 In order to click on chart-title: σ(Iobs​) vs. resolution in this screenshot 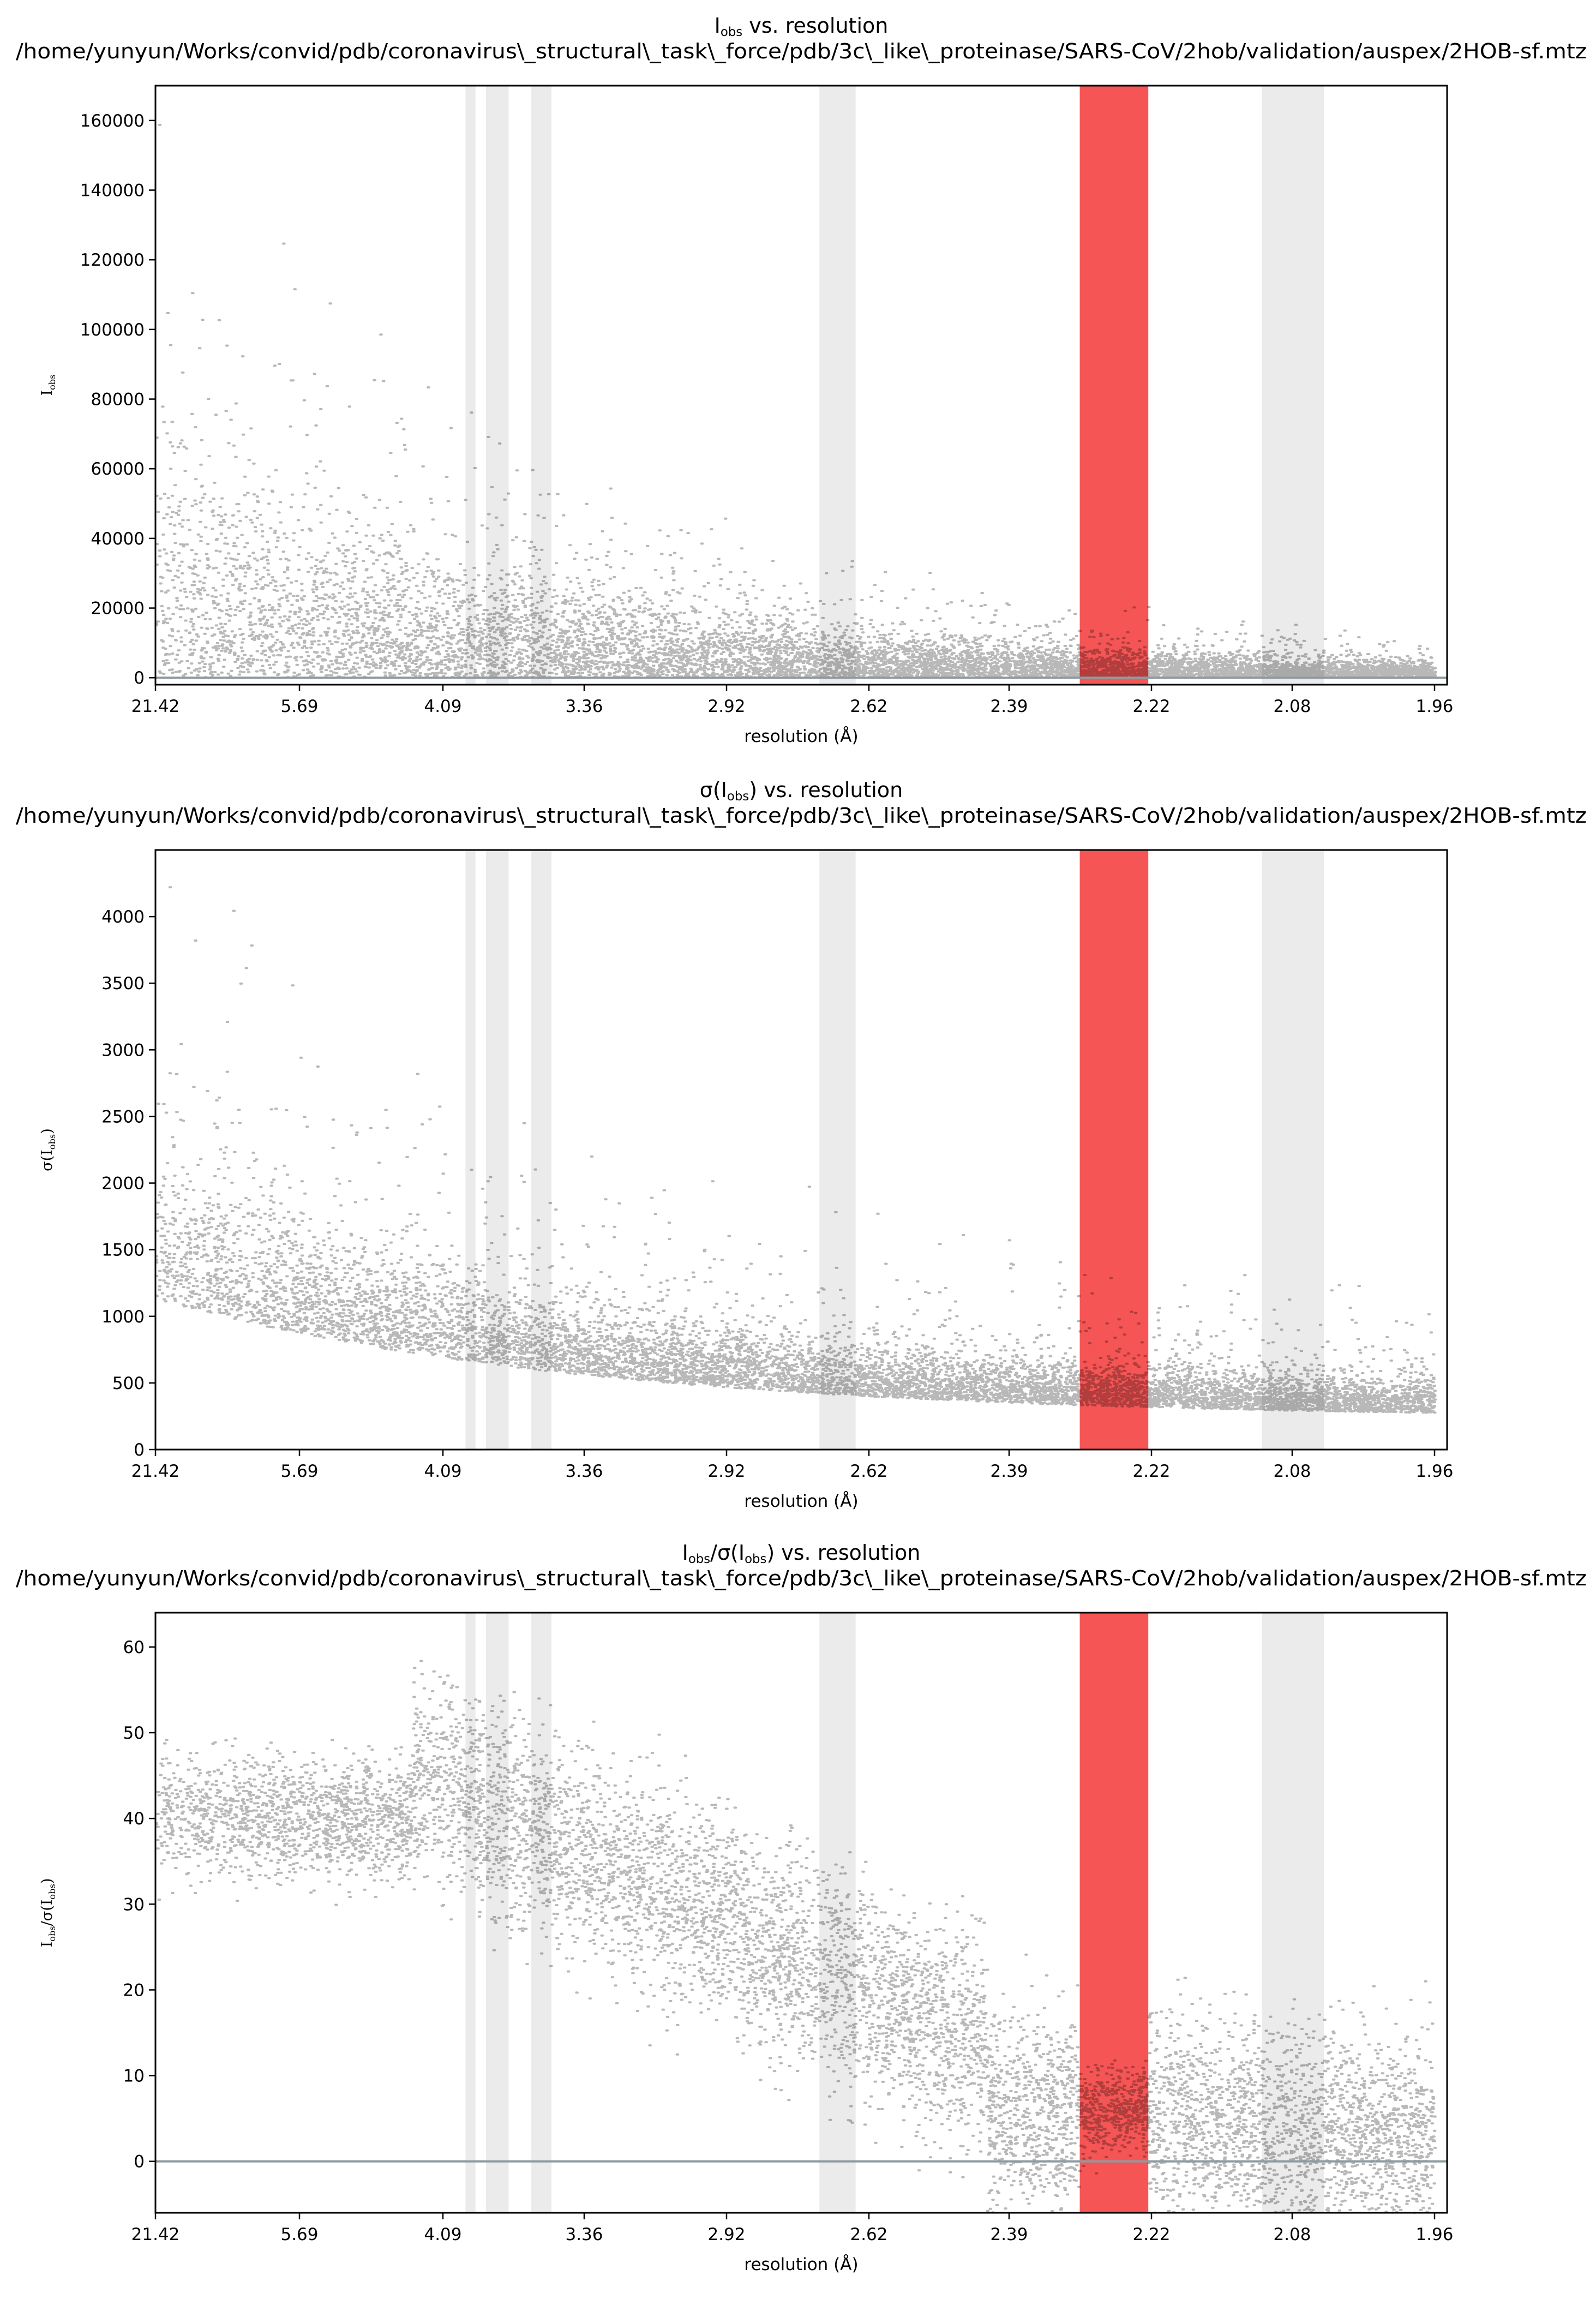, I will do `click(801, 791)`.